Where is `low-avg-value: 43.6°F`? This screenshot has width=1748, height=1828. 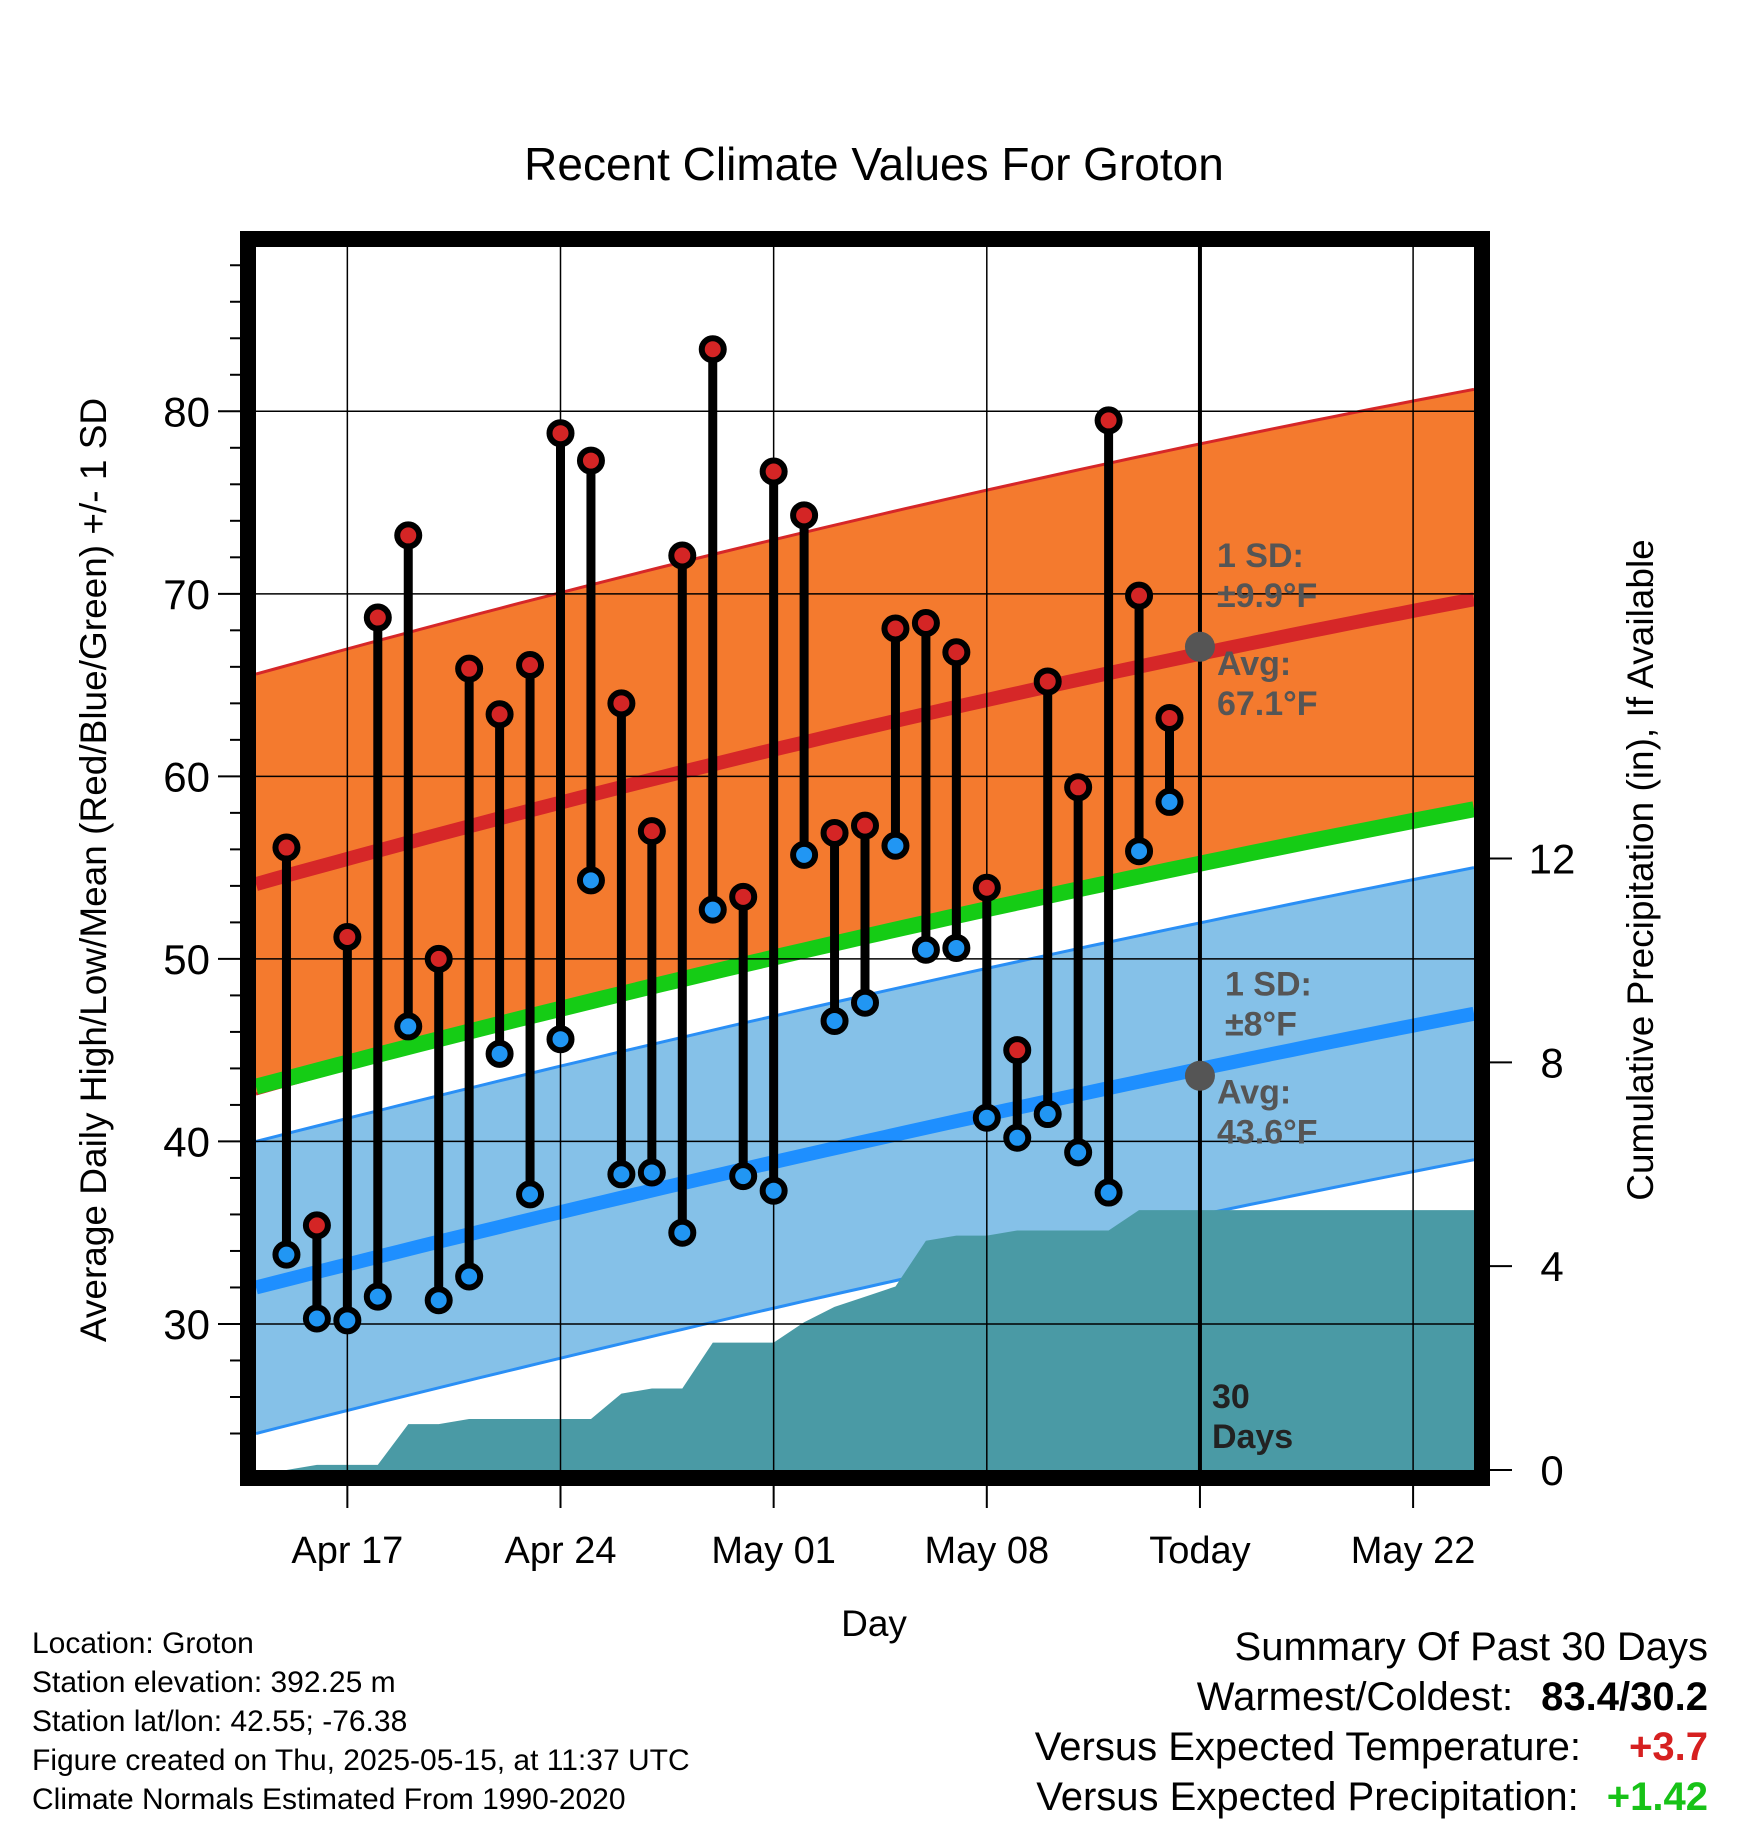 low-avg-value: 43.6°F is located at coordinates (1267, 1133).